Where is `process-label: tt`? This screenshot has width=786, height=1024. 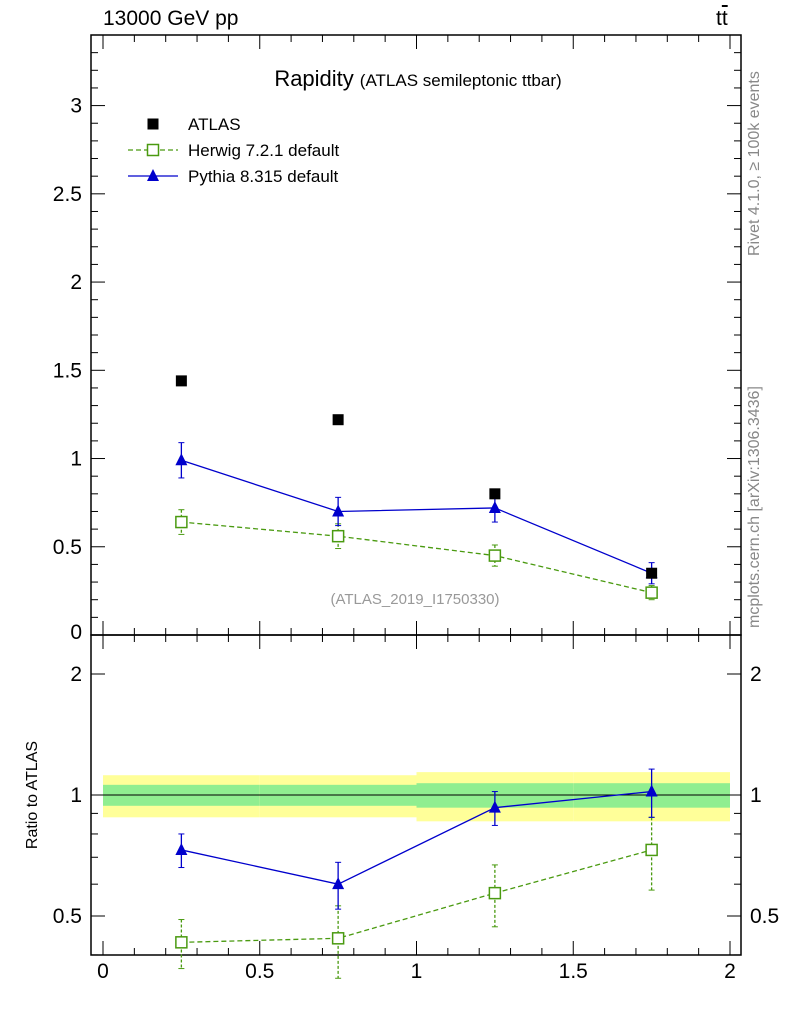 process-label: tt is located at coordinates (722, 19).